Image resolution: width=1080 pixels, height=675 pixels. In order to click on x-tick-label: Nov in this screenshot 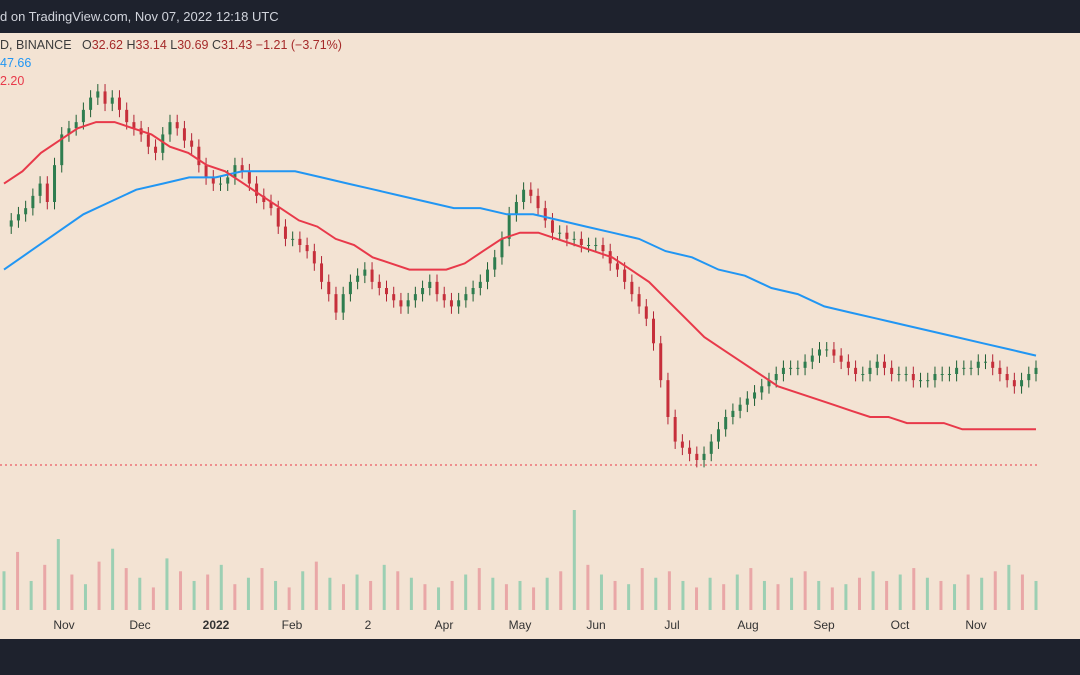, I will do `click(975, 625)`.